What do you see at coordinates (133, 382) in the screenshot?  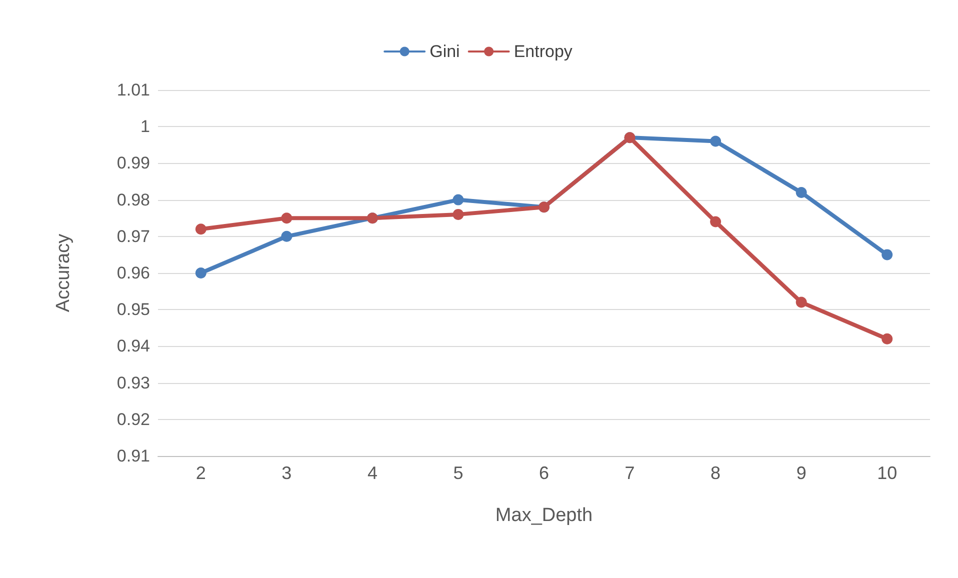 I see `y-tick-label: 0.93` at bounding box center [133, 382].